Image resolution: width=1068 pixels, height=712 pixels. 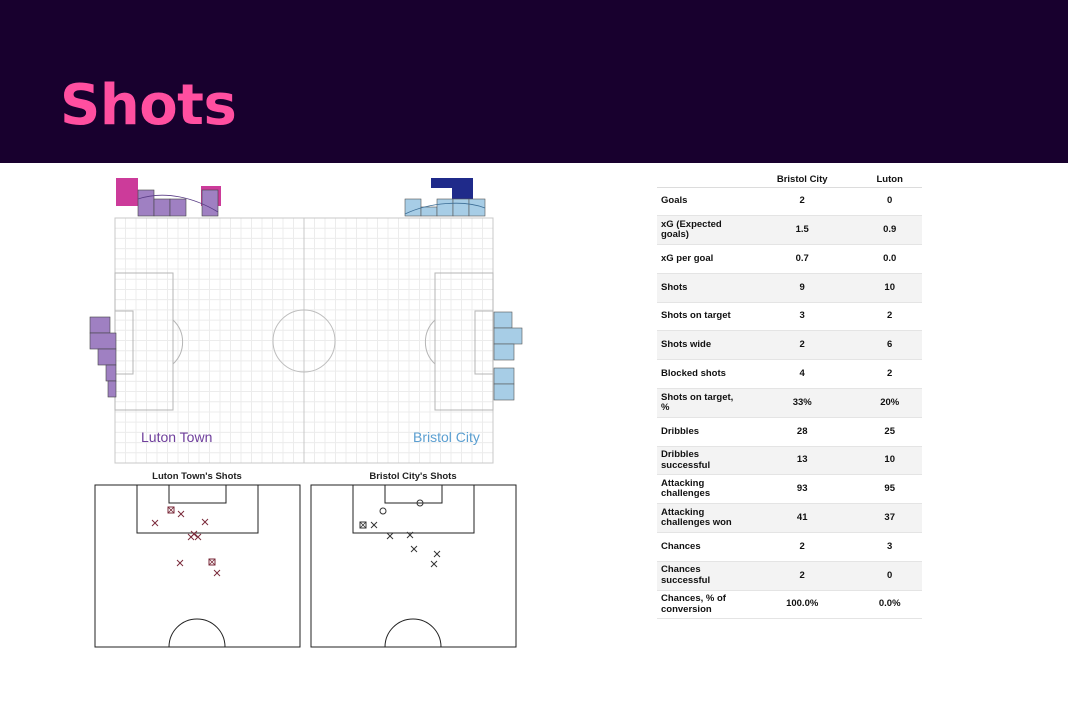 I want to click on metric-label: Attacking challenges won, so click(x=702, y=518).